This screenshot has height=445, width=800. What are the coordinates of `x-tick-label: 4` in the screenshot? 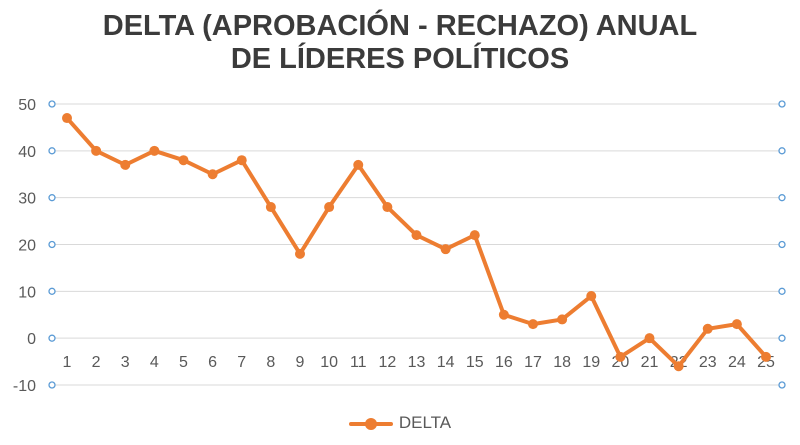 It's located at (154, 362).